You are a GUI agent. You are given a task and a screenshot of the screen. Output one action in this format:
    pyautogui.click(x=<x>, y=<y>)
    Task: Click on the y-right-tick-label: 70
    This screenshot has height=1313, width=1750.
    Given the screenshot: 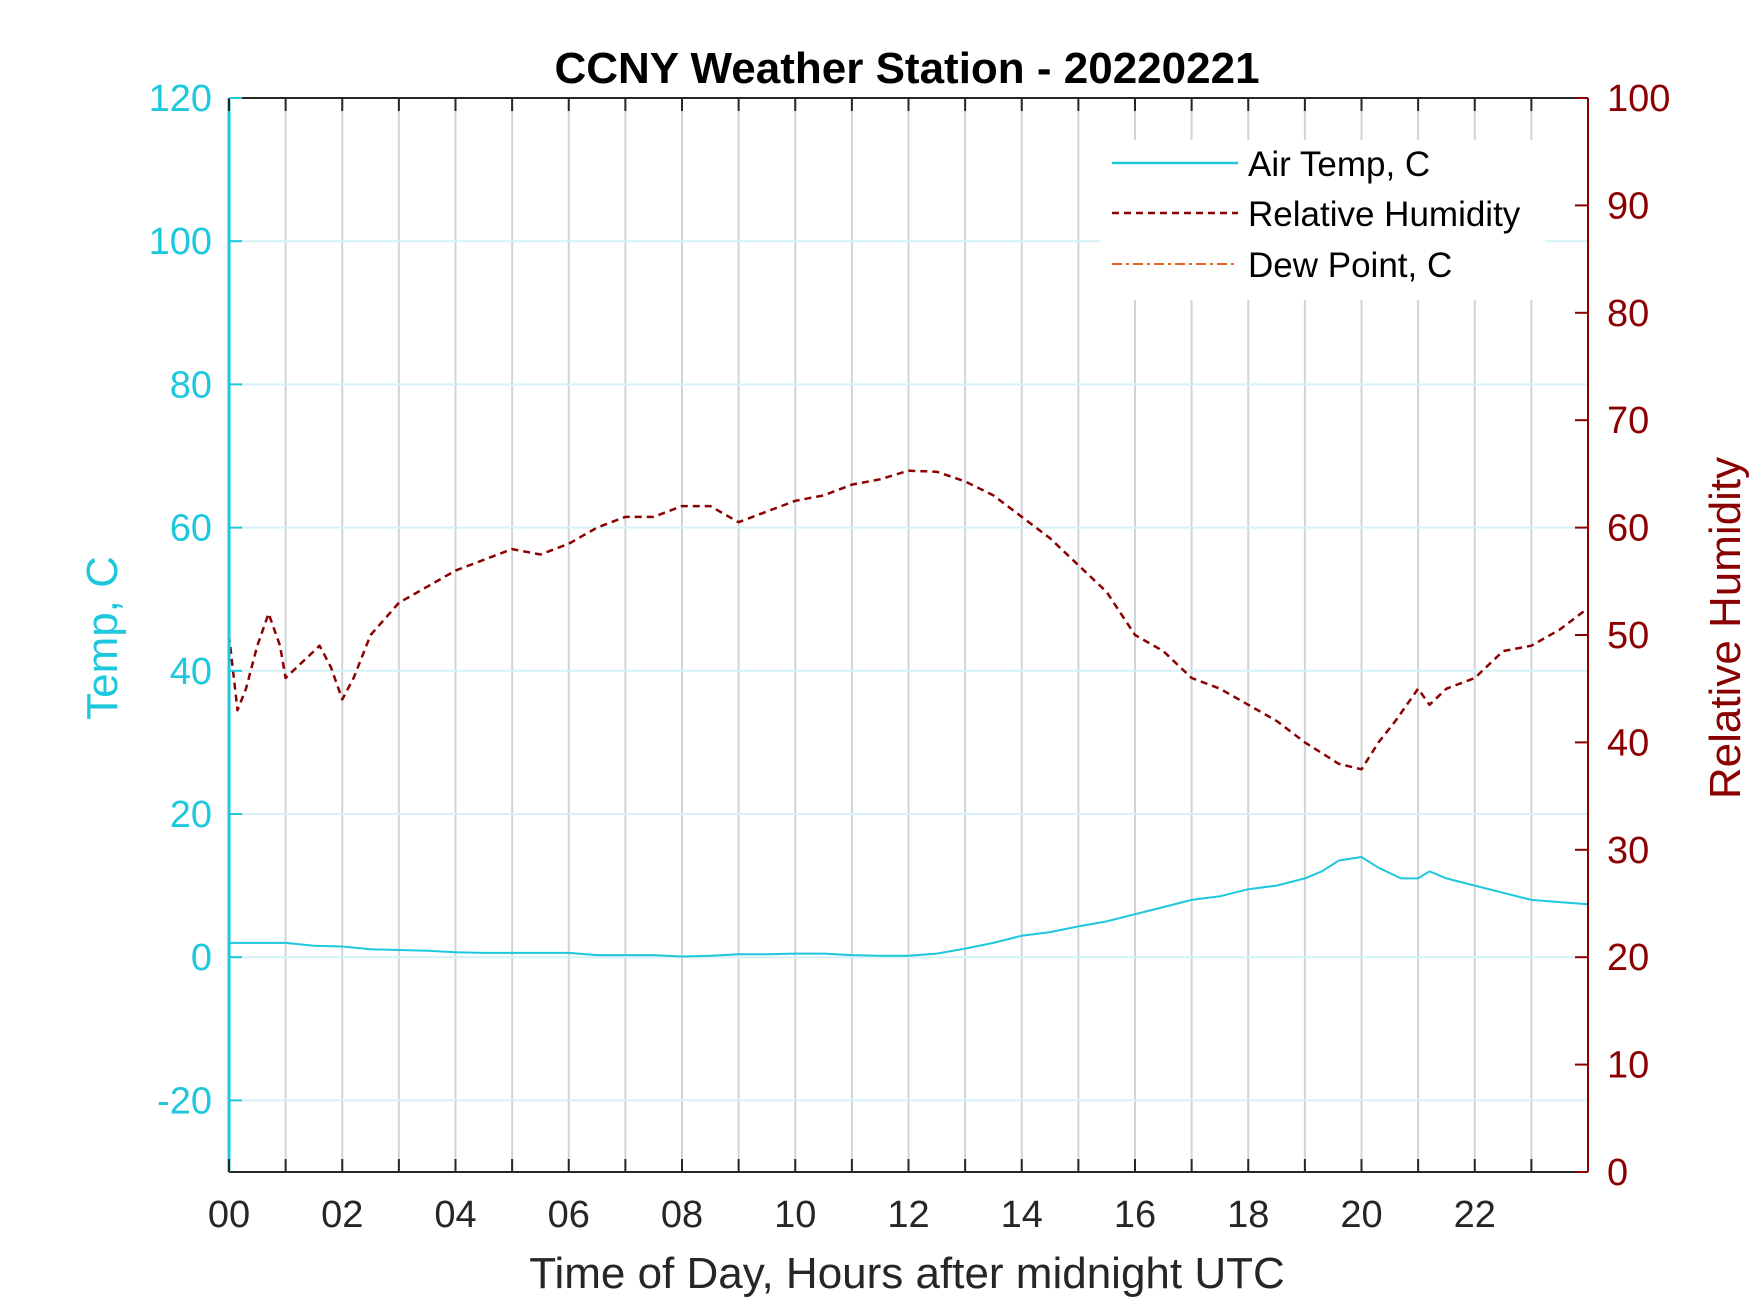 What is the action you would take?
    pyautogui.click(x=1628, y=421)
    